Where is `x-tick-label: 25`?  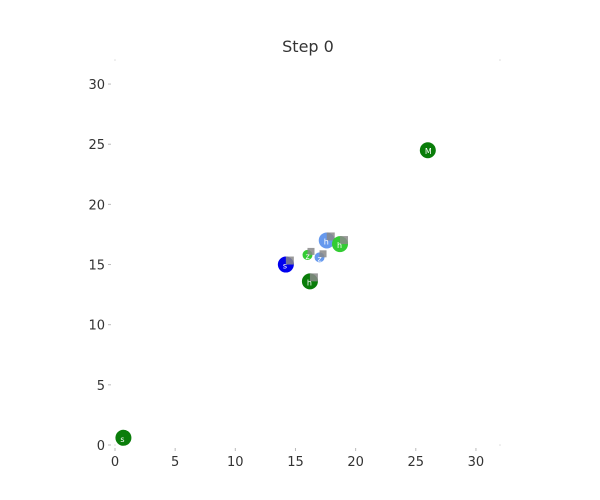
x-tick-label: 25 is located at coordinates (416, 462).